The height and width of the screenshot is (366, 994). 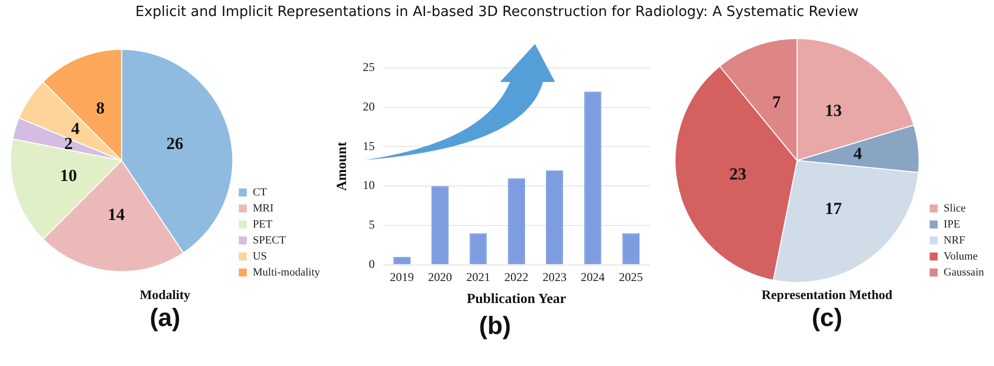 What do you see at coordinates (833, 110) in the screenshot?
I see `data-label: 13` at bounding box center [833, 110].